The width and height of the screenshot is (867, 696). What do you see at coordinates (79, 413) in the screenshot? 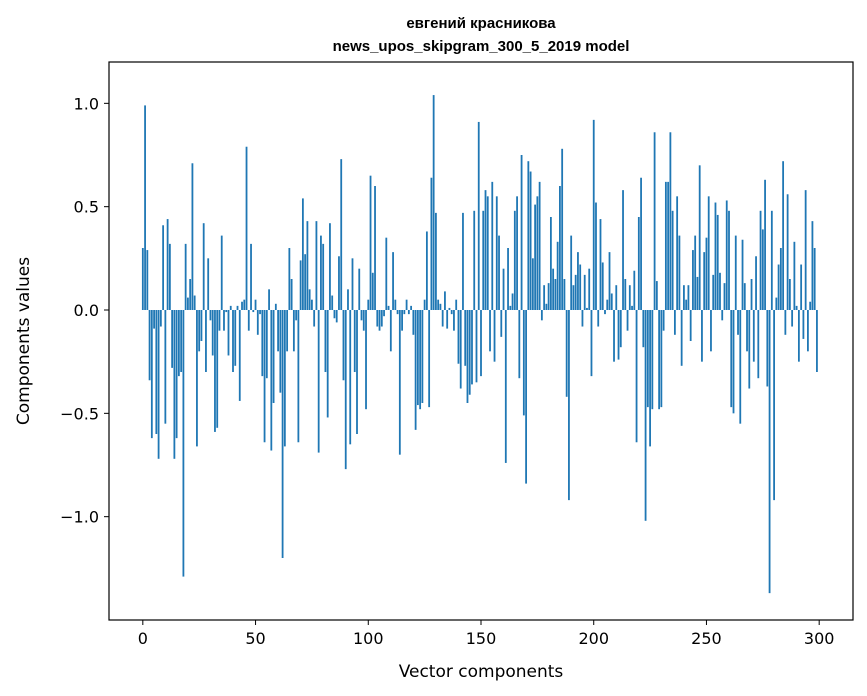
I see `y-tick-label: −0.5` at bounding box center [79, 413].